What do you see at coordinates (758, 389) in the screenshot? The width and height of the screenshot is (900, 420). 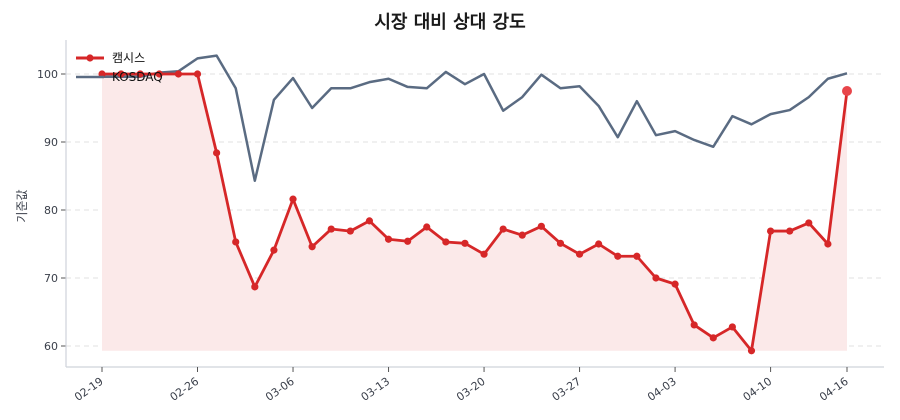 I see `x-tick-label: 04-10` at bounding box center [758, 389].